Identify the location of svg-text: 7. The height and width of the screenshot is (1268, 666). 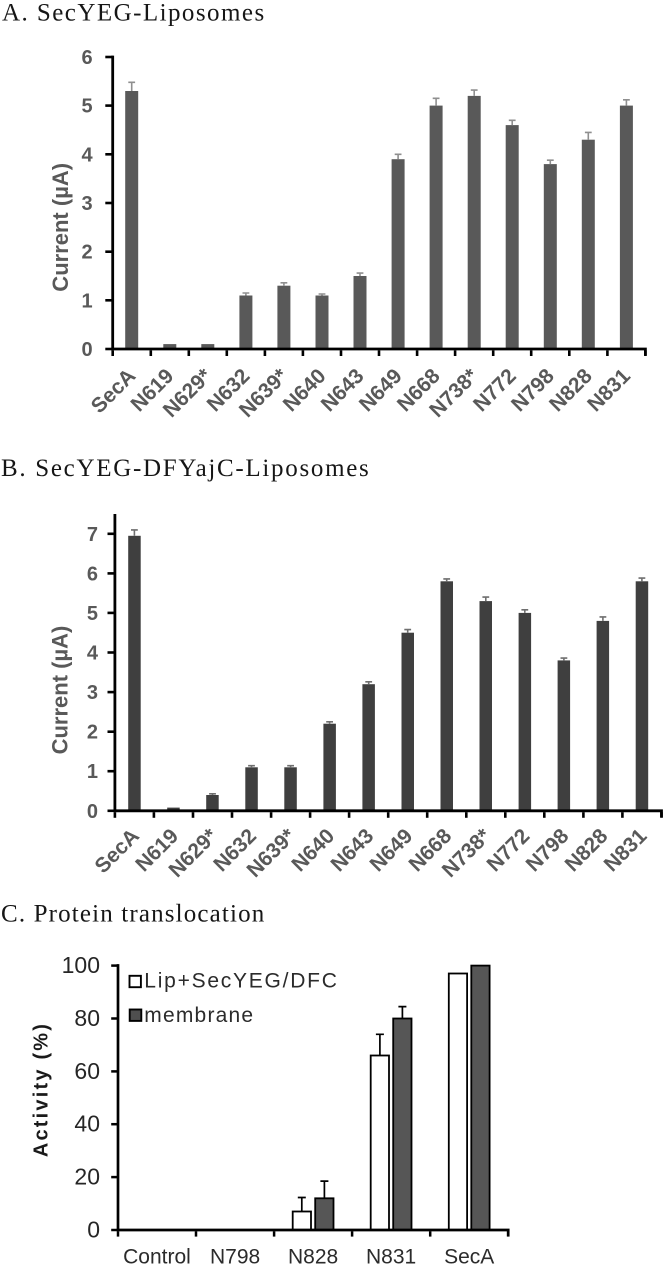
(92, 535).